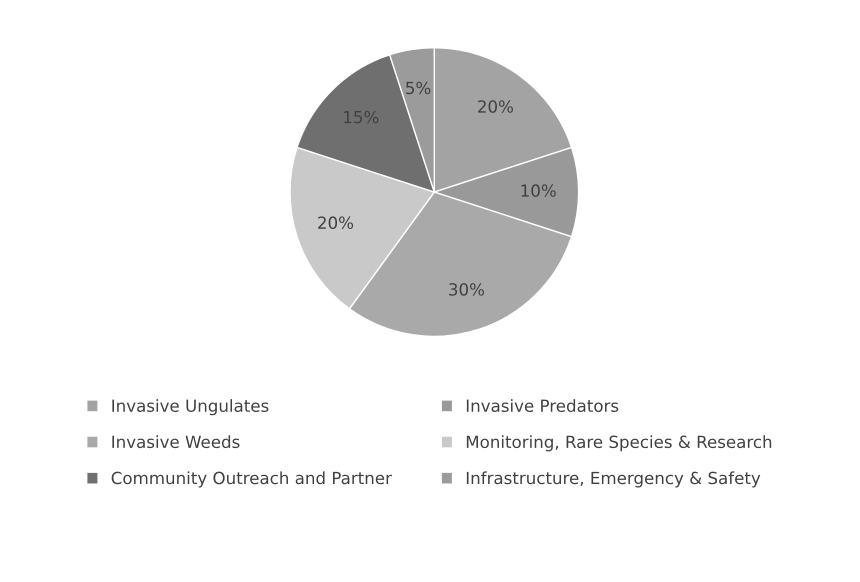 This screenshot has width=860, height=582. Describe the element at coordinates (539, 190) in the screenshot. I see `data-label: 10%` at that location.